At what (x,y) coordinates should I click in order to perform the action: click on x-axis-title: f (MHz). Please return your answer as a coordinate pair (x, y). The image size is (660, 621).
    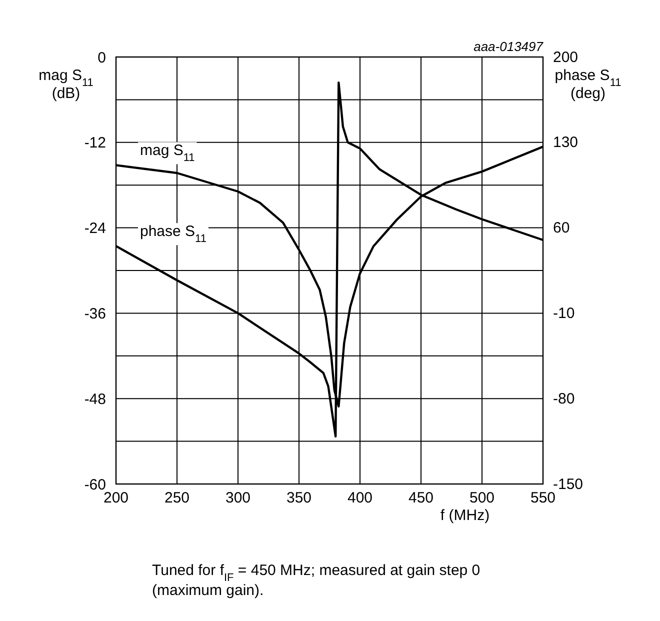
    Looking at the image, I should click on (465, 515).